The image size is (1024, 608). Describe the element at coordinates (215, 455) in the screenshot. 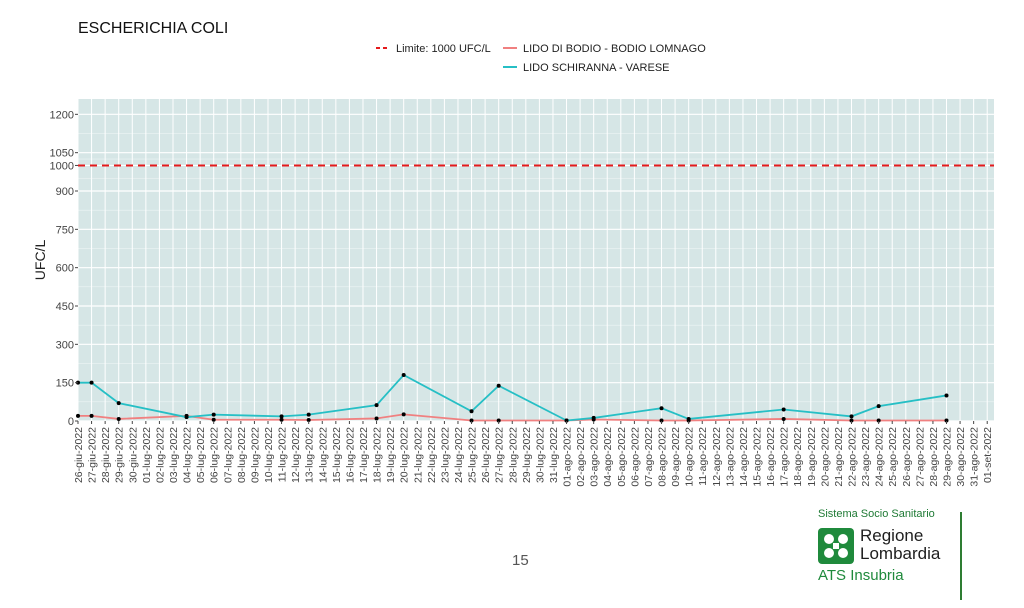

I see `x-tick-label: 06-lug-2022` at that location.